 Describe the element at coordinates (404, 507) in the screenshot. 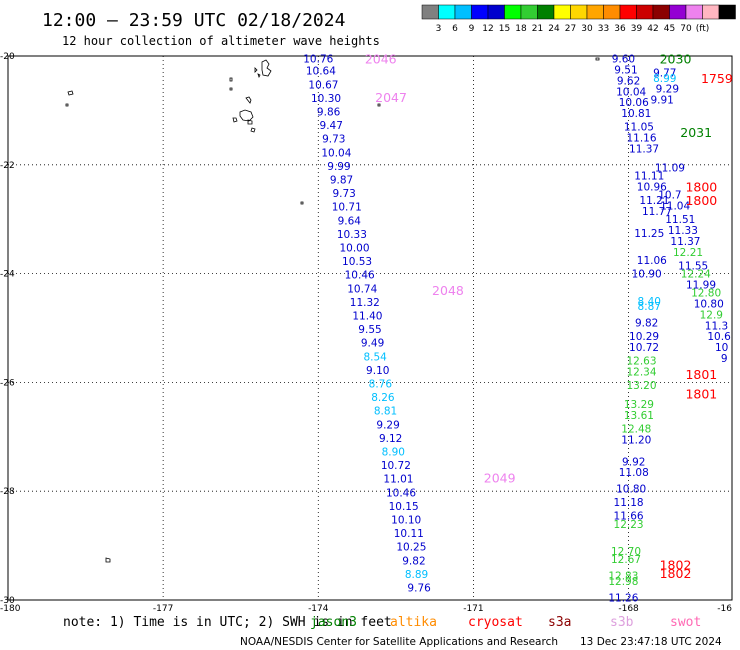

I see `wave-height-label: 10.15` at that location.